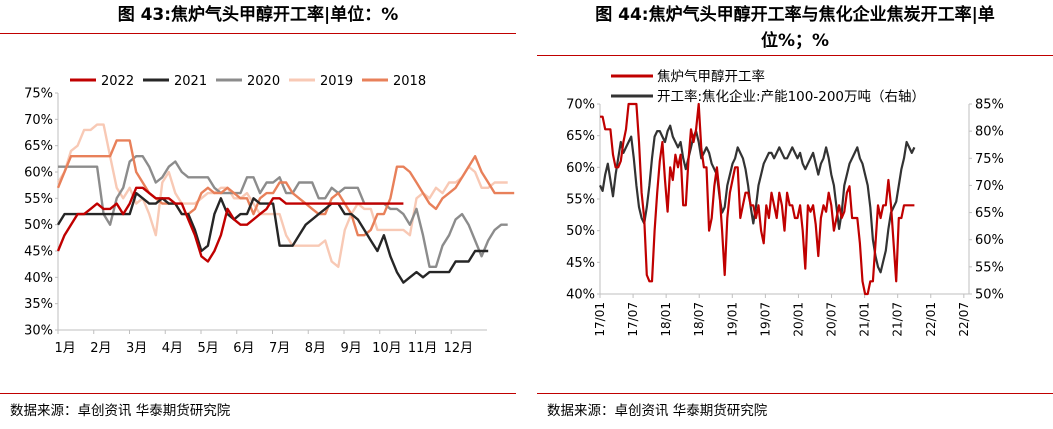  Describe the element at coordinates (117, 81) in the screenshot. I see `left-legend-label-2022: 2022` at that location.